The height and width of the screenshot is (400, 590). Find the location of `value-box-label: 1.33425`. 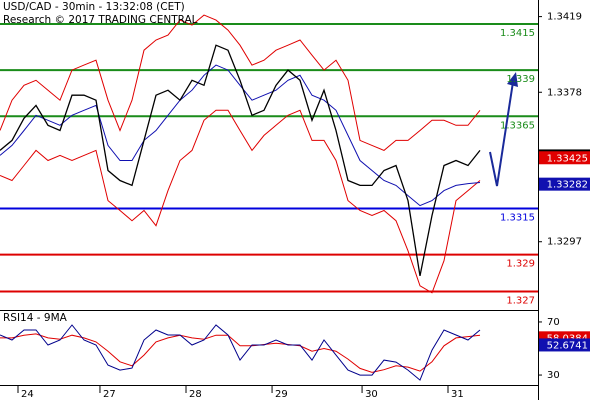

value-box-label: 1.33425 is located at coordinates (567, 158).